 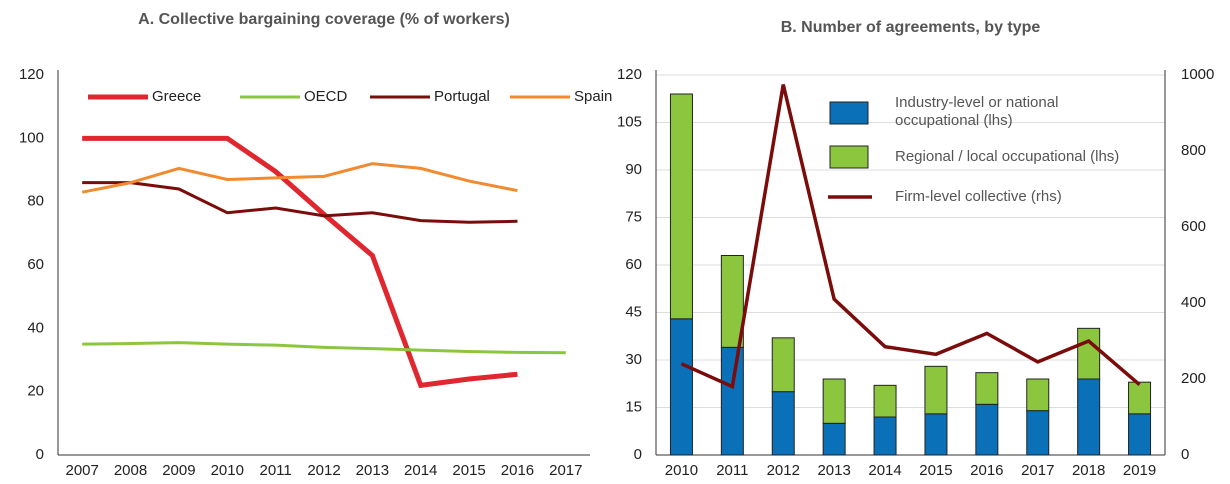 I want to click on y-tick-label: 20, so click(x=35, y=391).